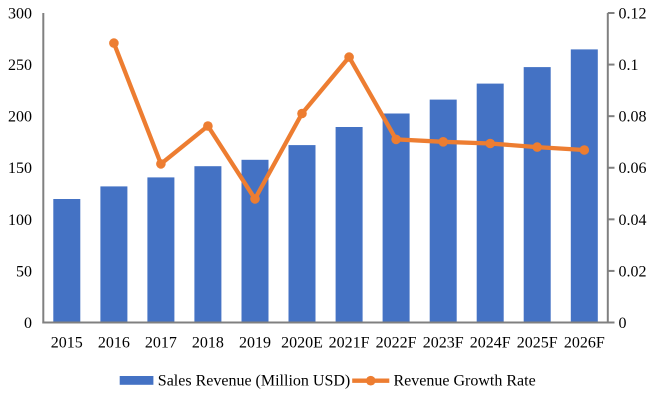 The image size is (655, 401). Describe the element at coordinates (67, 343) in the screenshot. I see `svg-text: 2015` at that location.